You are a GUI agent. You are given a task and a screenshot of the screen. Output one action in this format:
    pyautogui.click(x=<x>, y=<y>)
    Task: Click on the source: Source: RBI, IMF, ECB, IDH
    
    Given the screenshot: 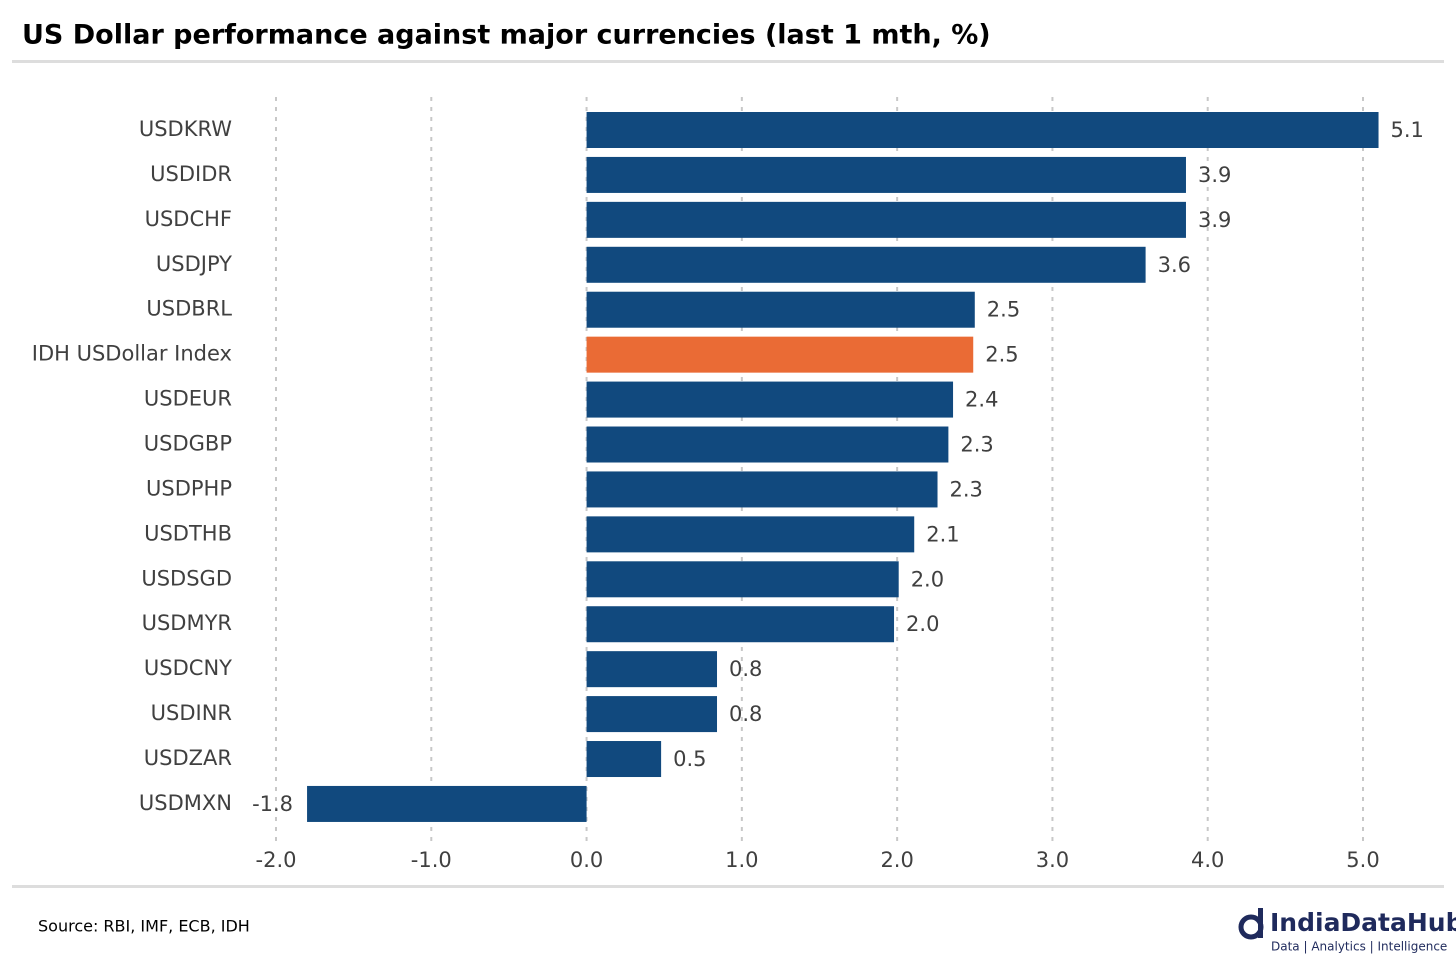 What is the action you would take?
    pyautogui.click(x=144, y=926)
    